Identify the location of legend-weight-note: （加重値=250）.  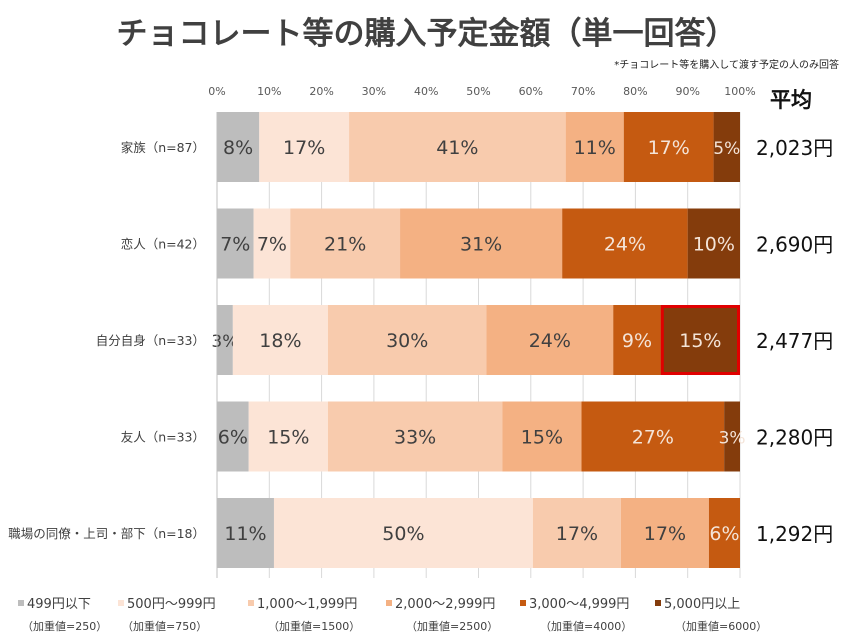
(64, 626).